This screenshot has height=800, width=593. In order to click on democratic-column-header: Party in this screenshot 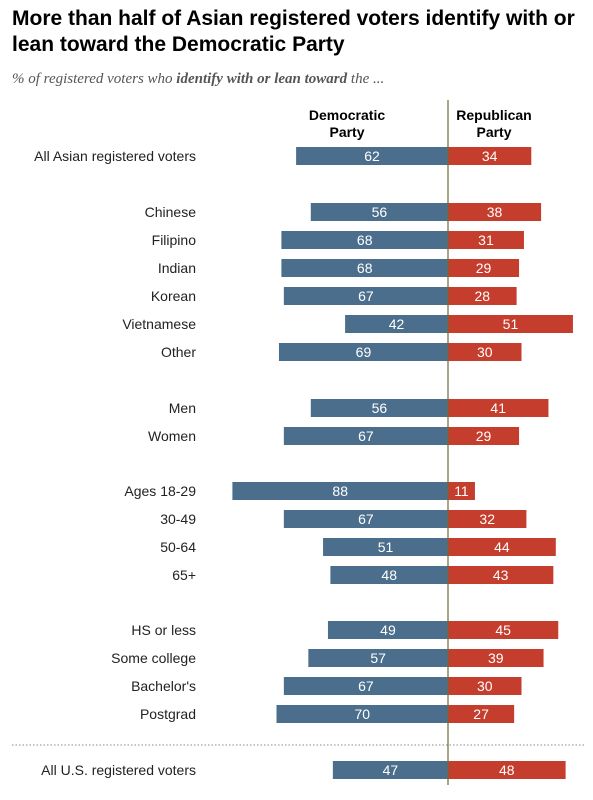, I will do `click(346, 132)`.